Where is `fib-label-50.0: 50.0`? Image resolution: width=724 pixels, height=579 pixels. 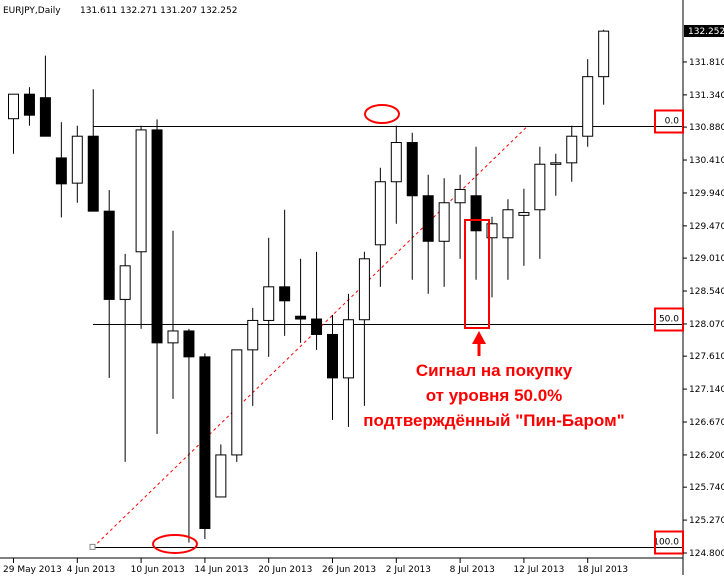 fib-label-50.0: 50.0 is located at coordinates (669, 320).